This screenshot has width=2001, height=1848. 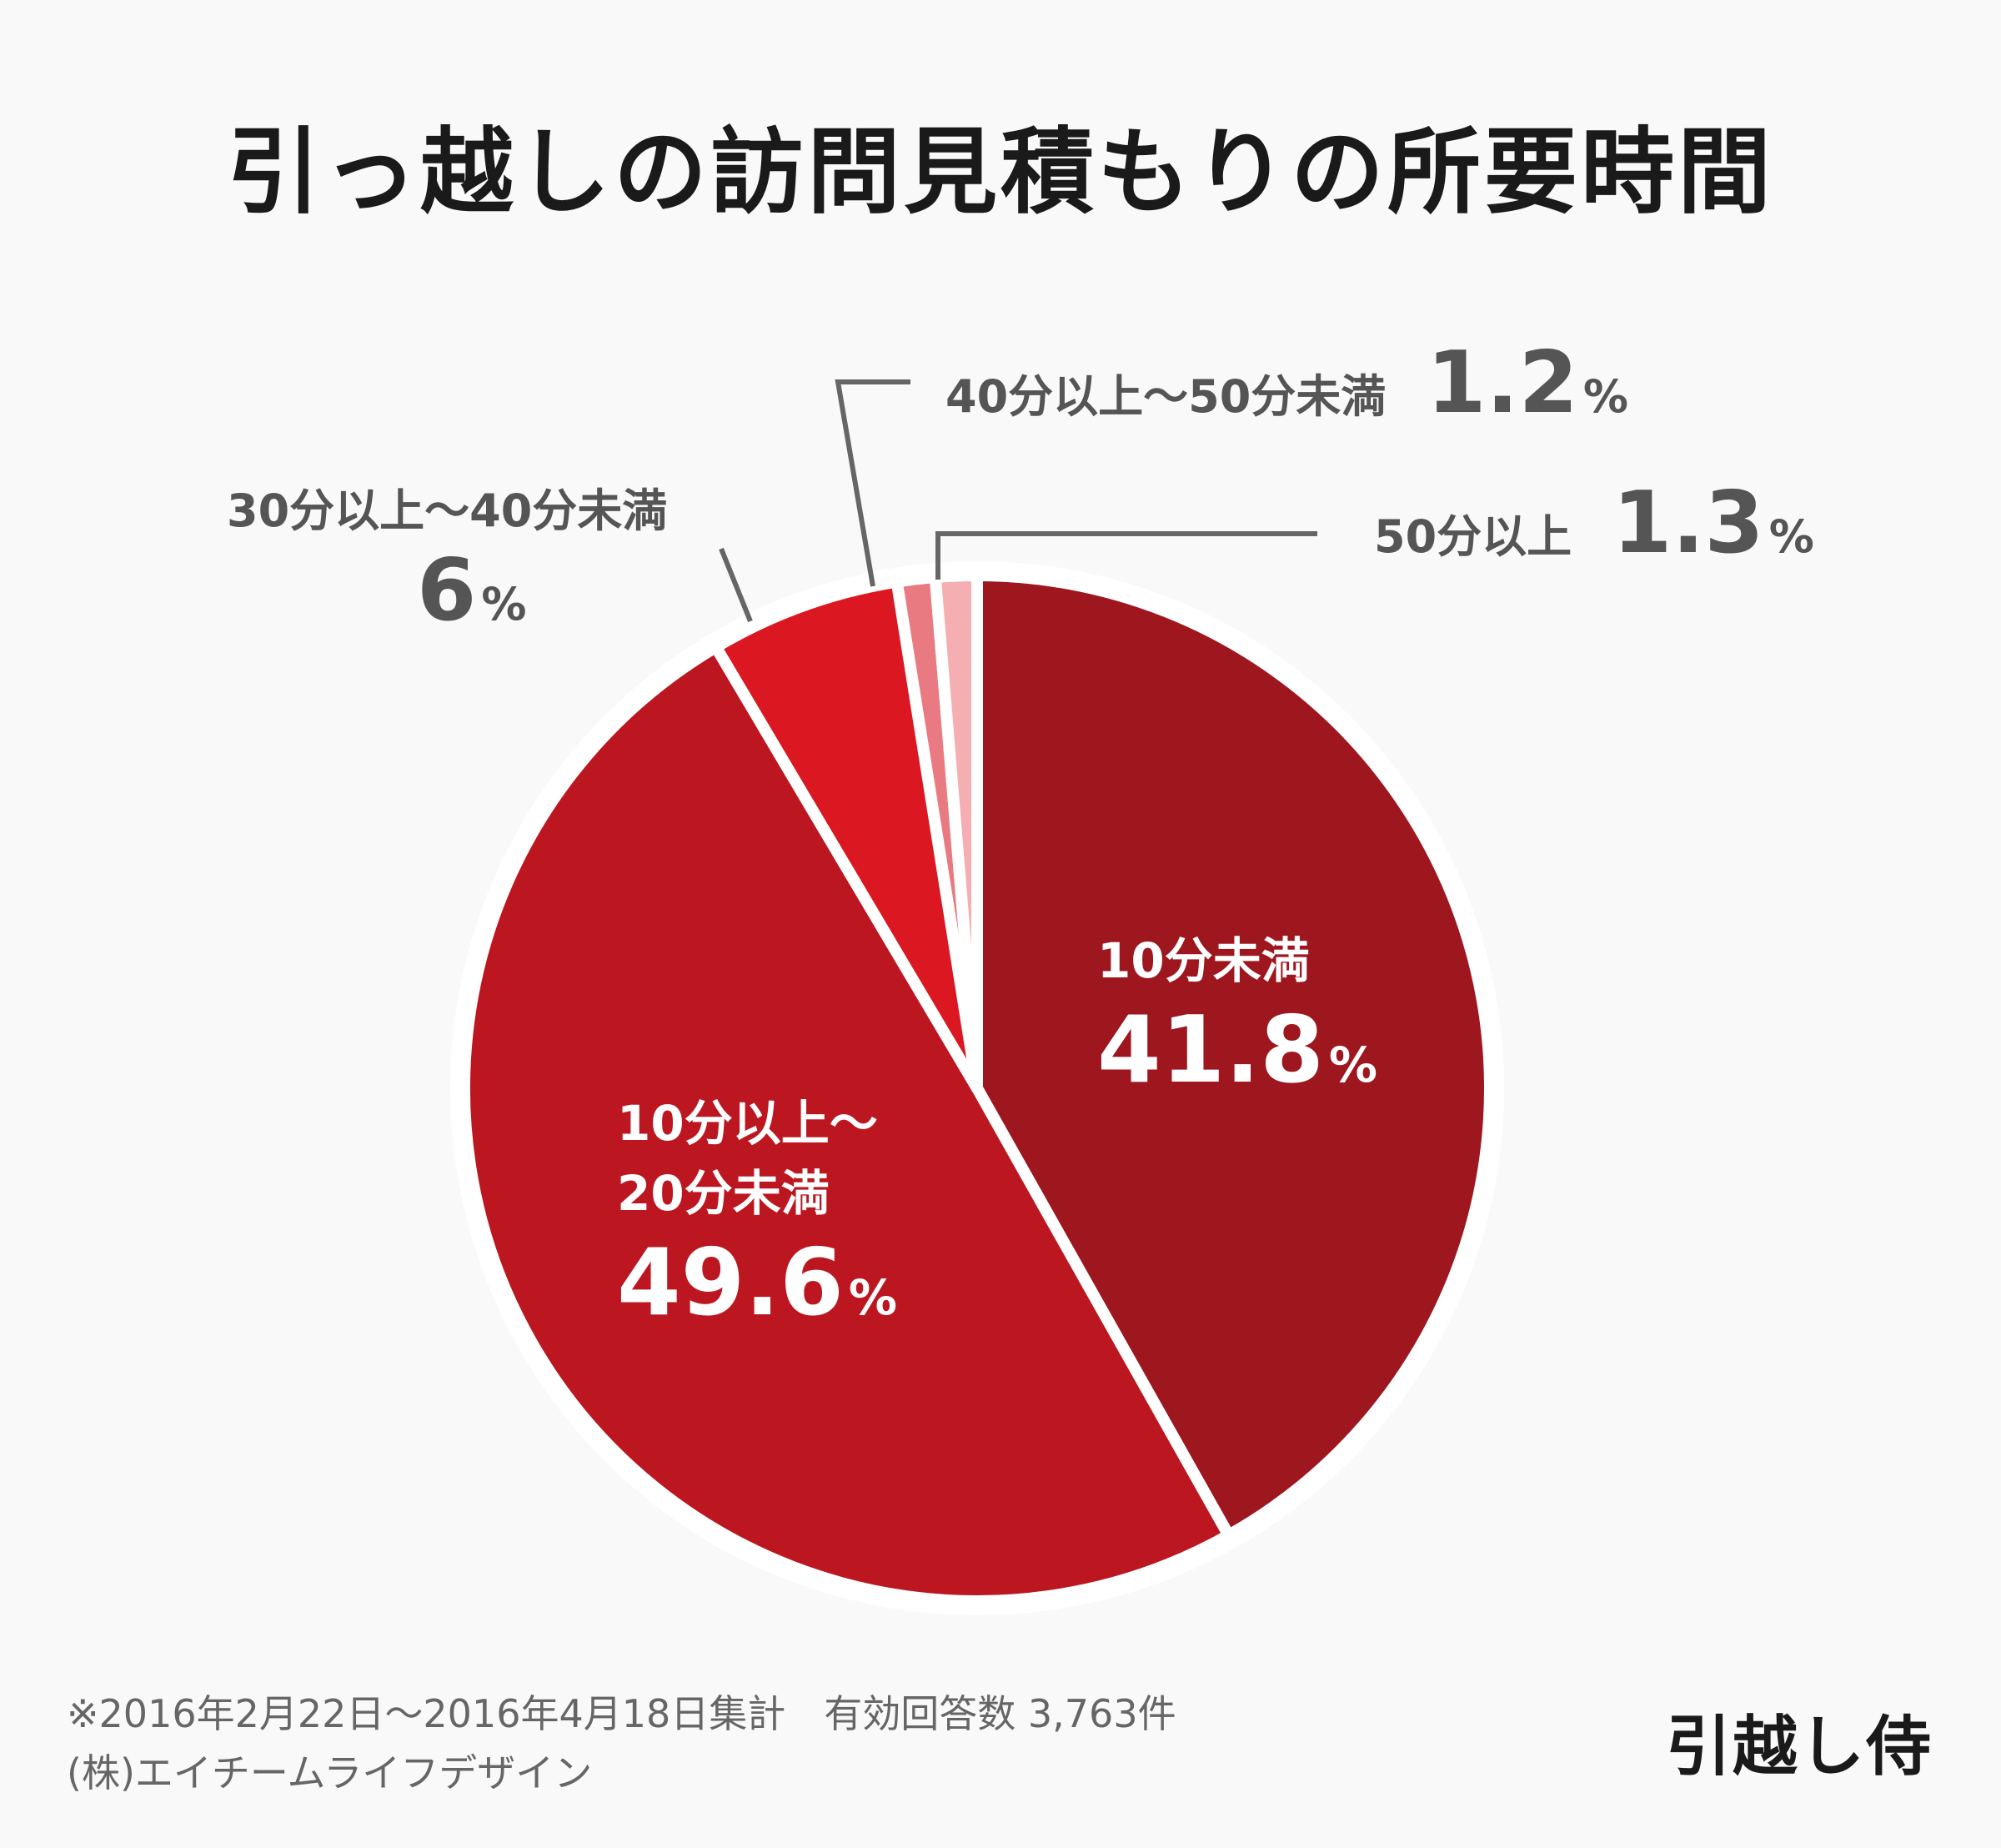 What do you see at coordinates (447, 590) in the screenshot?
I see `slice-label-30-40-value: 6` at bounding box center [447, 590].